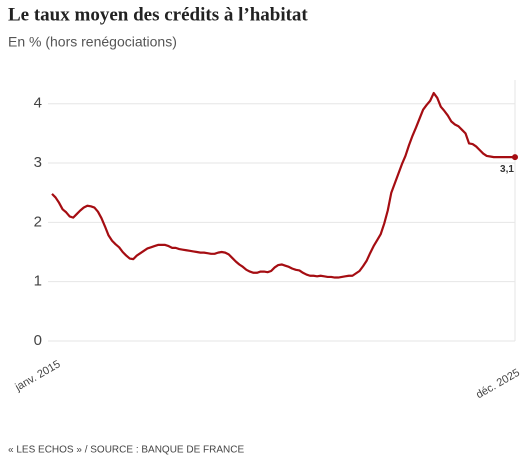  I want to click on chart-title: Le taux moyen des crédits à l’habitat, so click(158, 14).